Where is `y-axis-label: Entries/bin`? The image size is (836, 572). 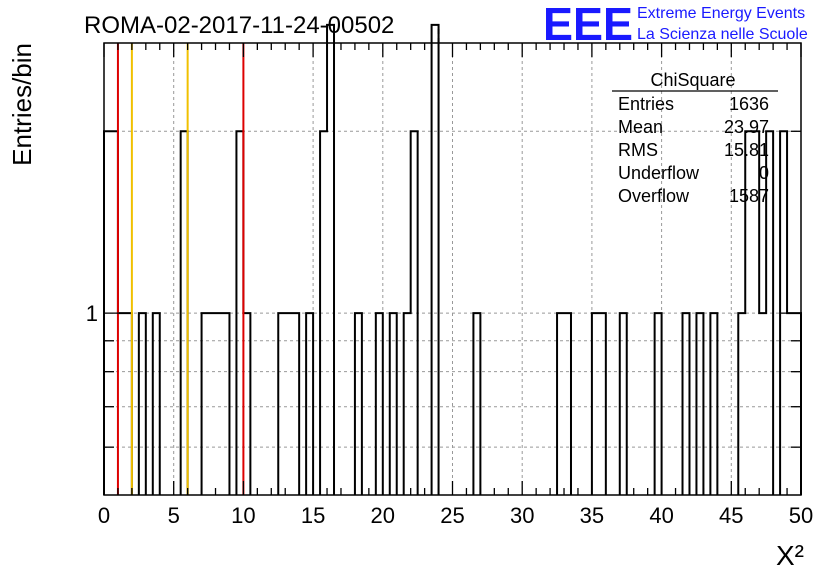
y-axis-label: Entries/bin is located at coordinates (22, 104).